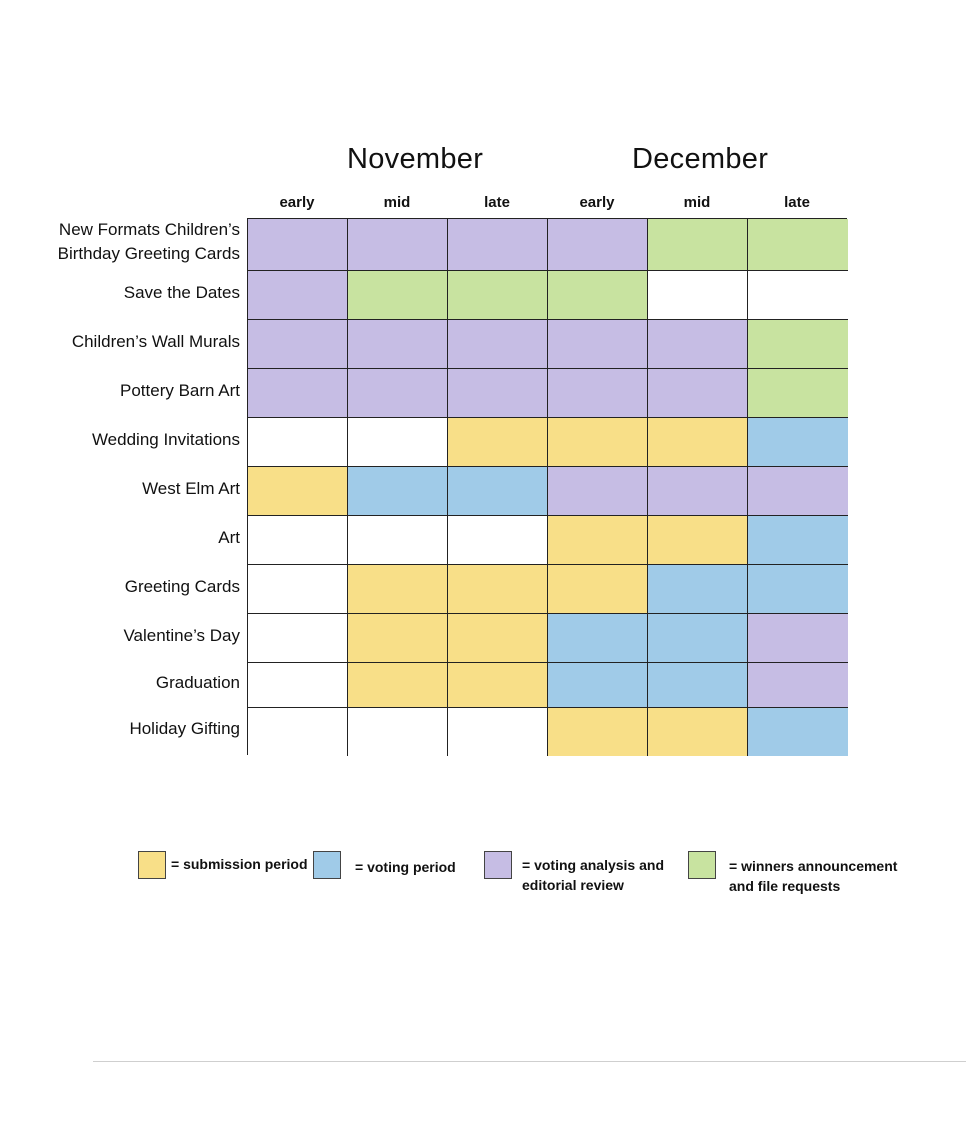 Image resolution: width=966 pixels, height=1140 pixels. Describe the element at coordinates (180, 390) in the screenshot. I see `row-label: Pottery Barn Art` at that location.